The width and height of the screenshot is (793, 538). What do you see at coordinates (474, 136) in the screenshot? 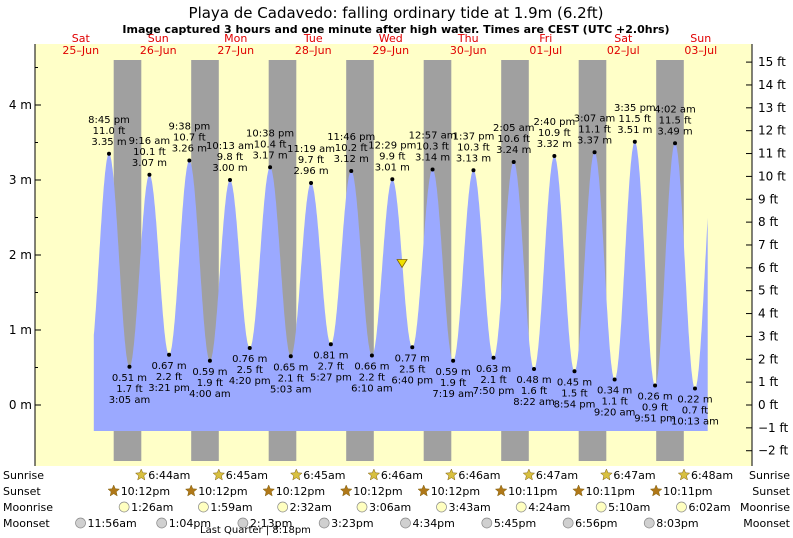
I see `tide-time: 1:37 pm` at bounding box center [474, 136].